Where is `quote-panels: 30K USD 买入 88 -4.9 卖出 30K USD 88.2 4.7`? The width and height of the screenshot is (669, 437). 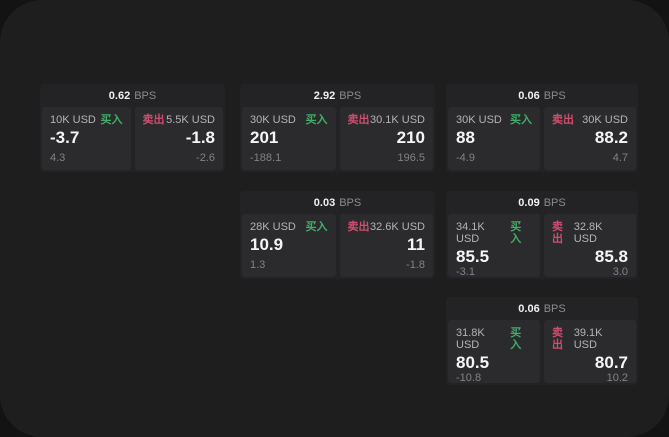 quote-panels: 30K USD 买入 88 -4.9 卖出 30K USD 88.2 4.7 is located at coordinates (542, 138).